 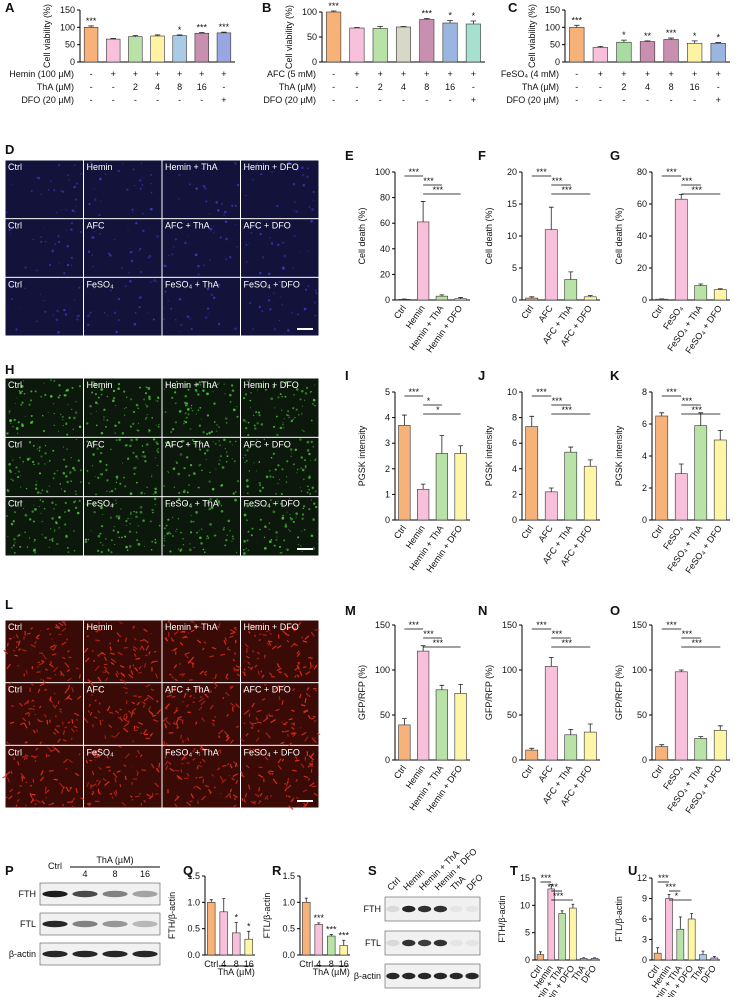 What do you see at coordinates (291, 74) in the screenshot?
I see `condition-label: AFC (5 mM)` at bounding box center [291, 74].